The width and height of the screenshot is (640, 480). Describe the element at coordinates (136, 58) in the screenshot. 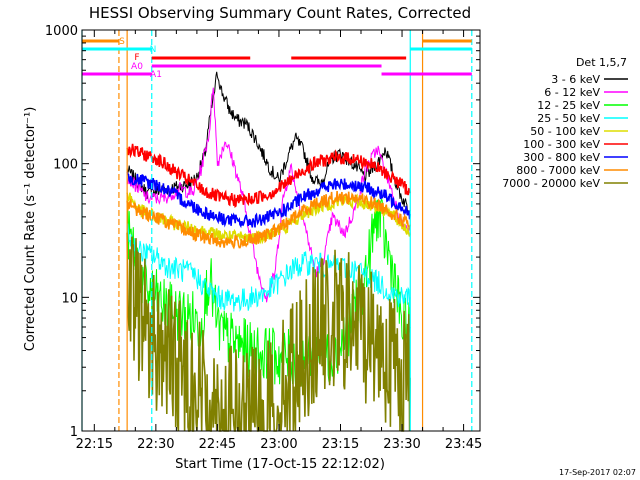

I see `state-bar-label: F` at that location.